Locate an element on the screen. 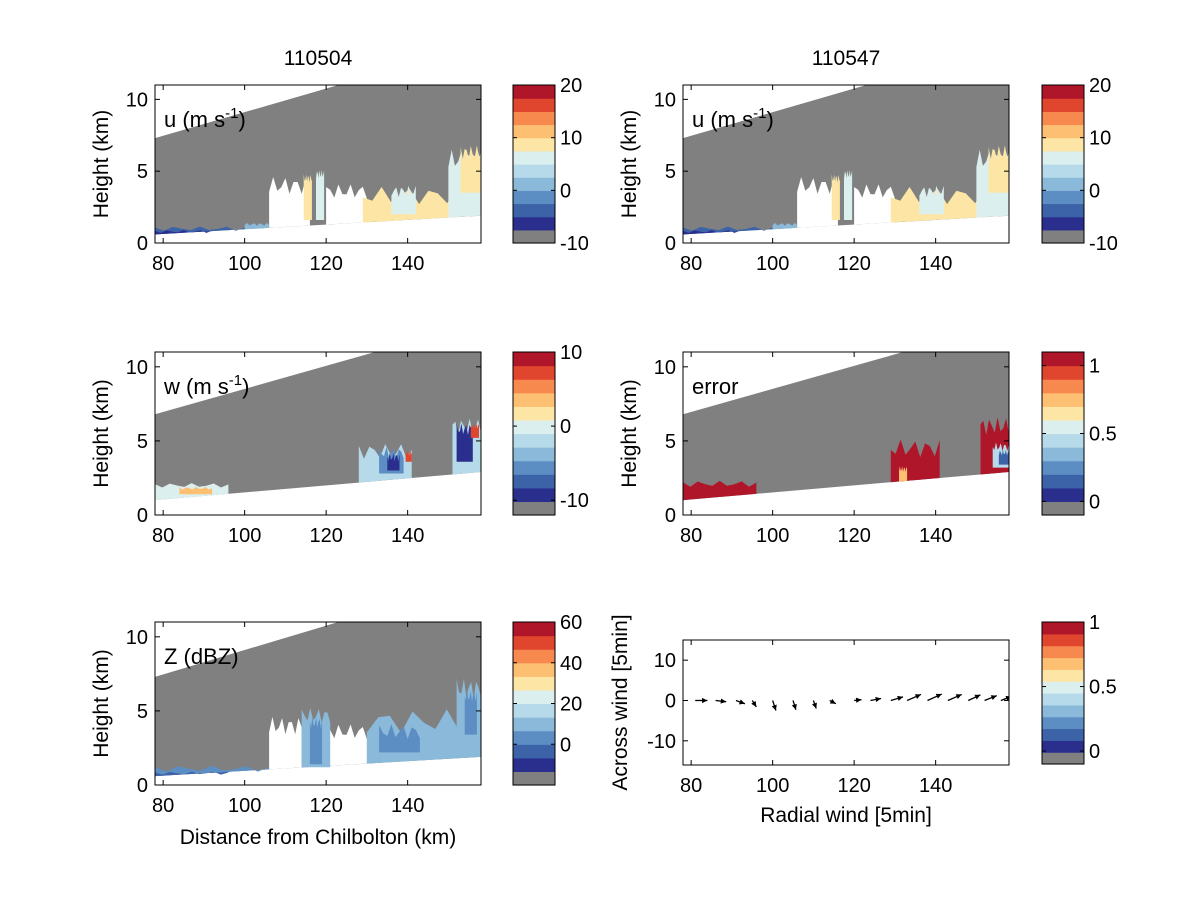 The height and width of the screenshot is (900, 1200). panel-label-main: u (m s is located at coordinates (194, 119).